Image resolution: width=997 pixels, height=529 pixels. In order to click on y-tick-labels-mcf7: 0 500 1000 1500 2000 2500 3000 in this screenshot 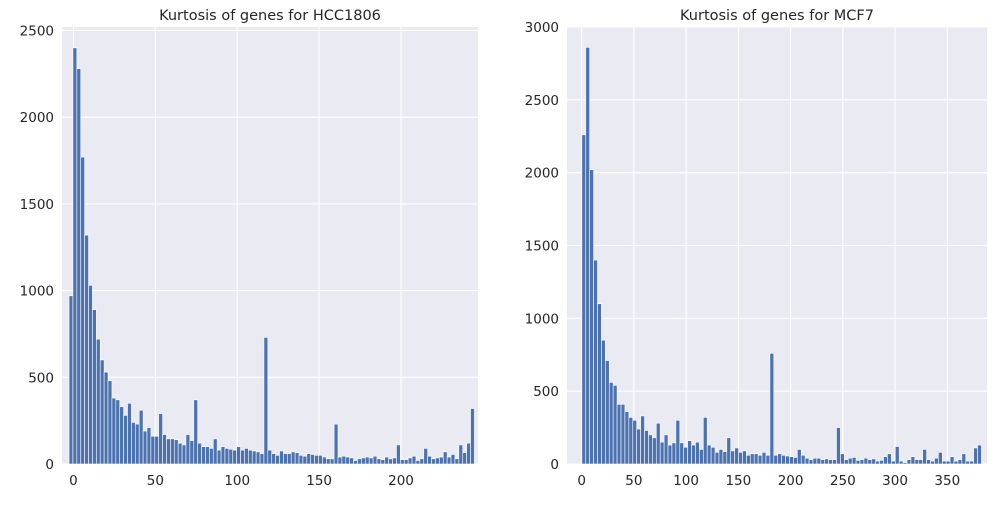, I will do `click(542, 246)`.